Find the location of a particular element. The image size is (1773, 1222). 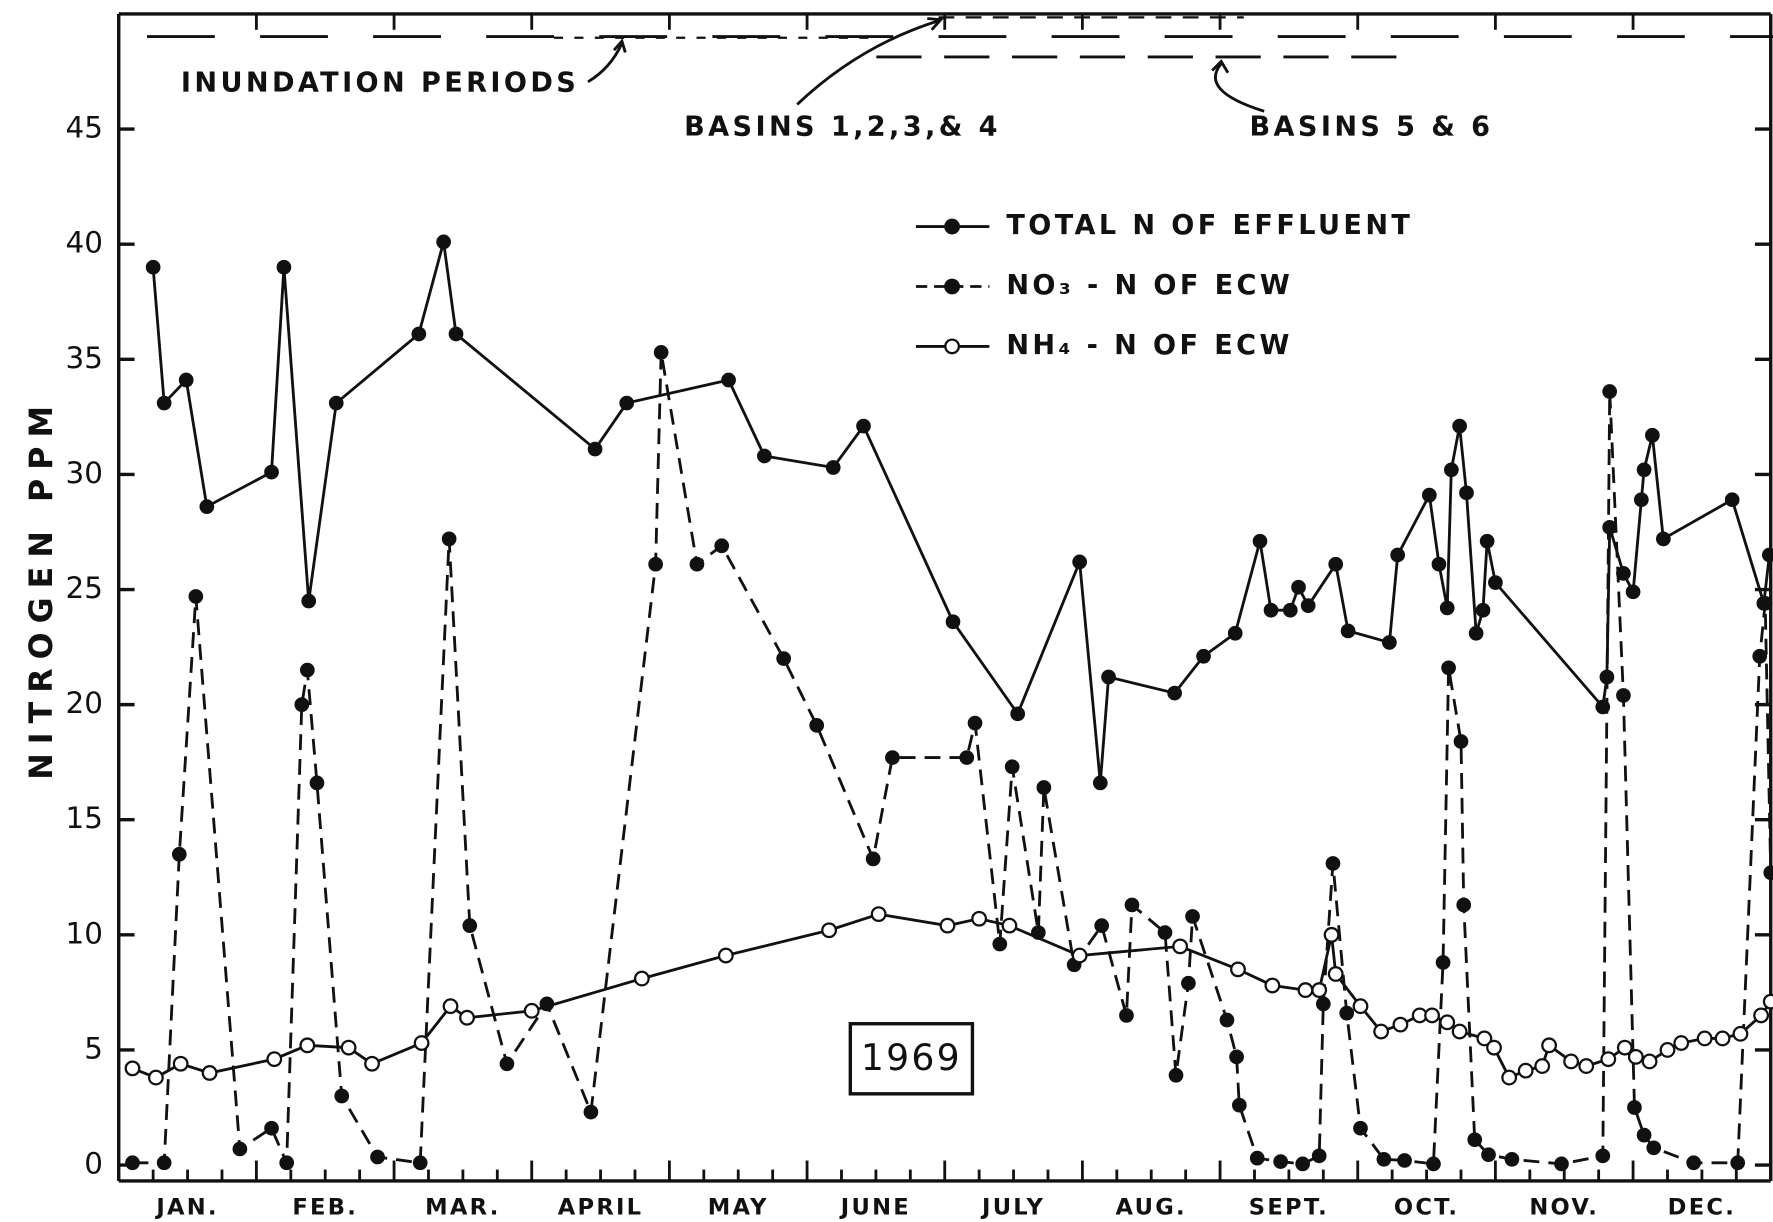

y-tick-label: 40 is located at coordinates (84, 243).